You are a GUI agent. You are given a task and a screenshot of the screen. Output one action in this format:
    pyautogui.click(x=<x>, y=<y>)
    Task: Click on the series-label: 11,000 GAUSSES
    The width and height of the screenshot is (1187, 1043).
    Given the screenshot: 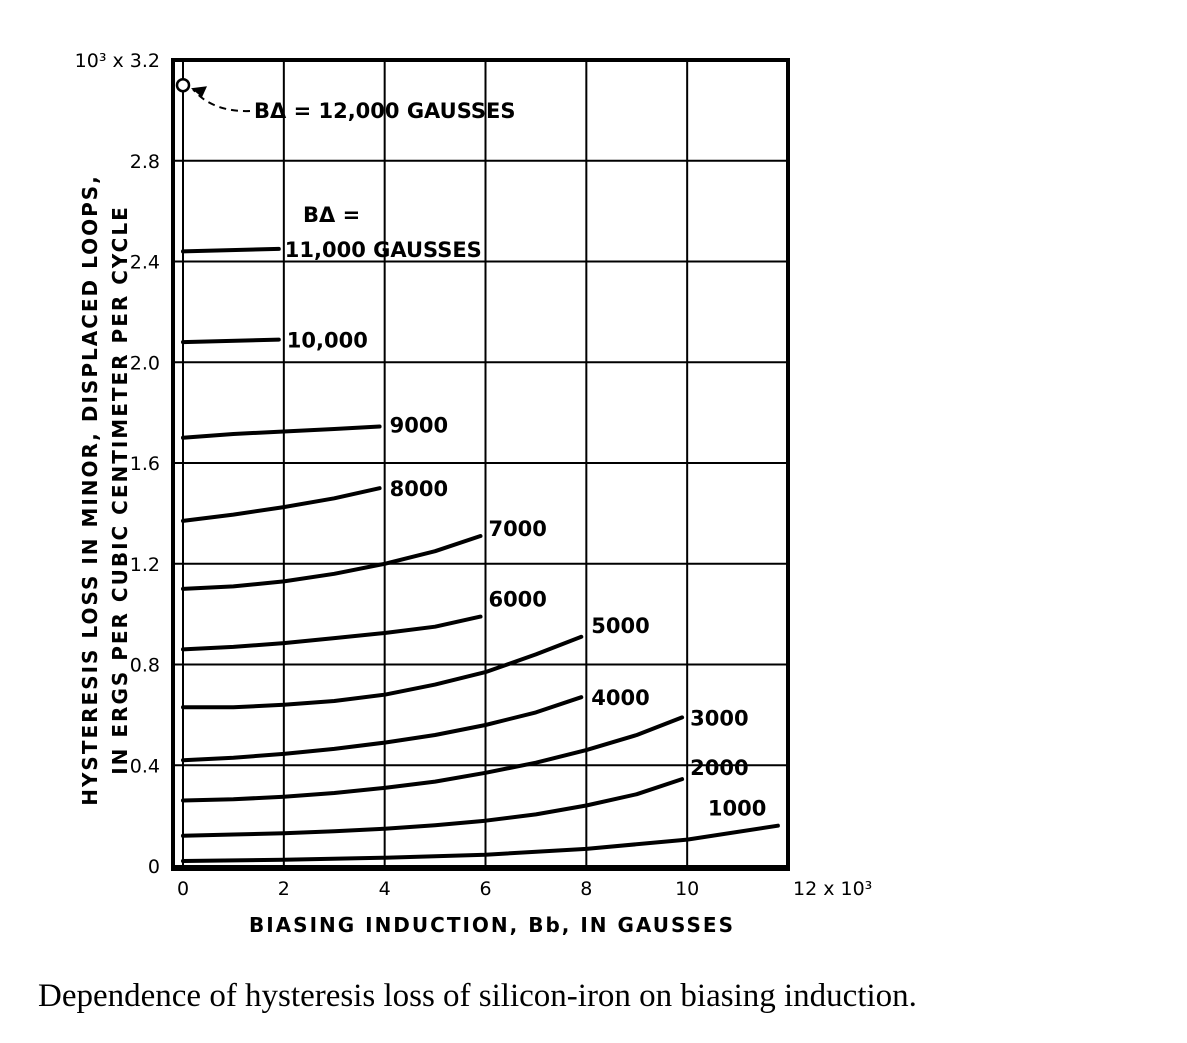 What is the action you would take?
    pyautogui.click(x=383, y=250)
    